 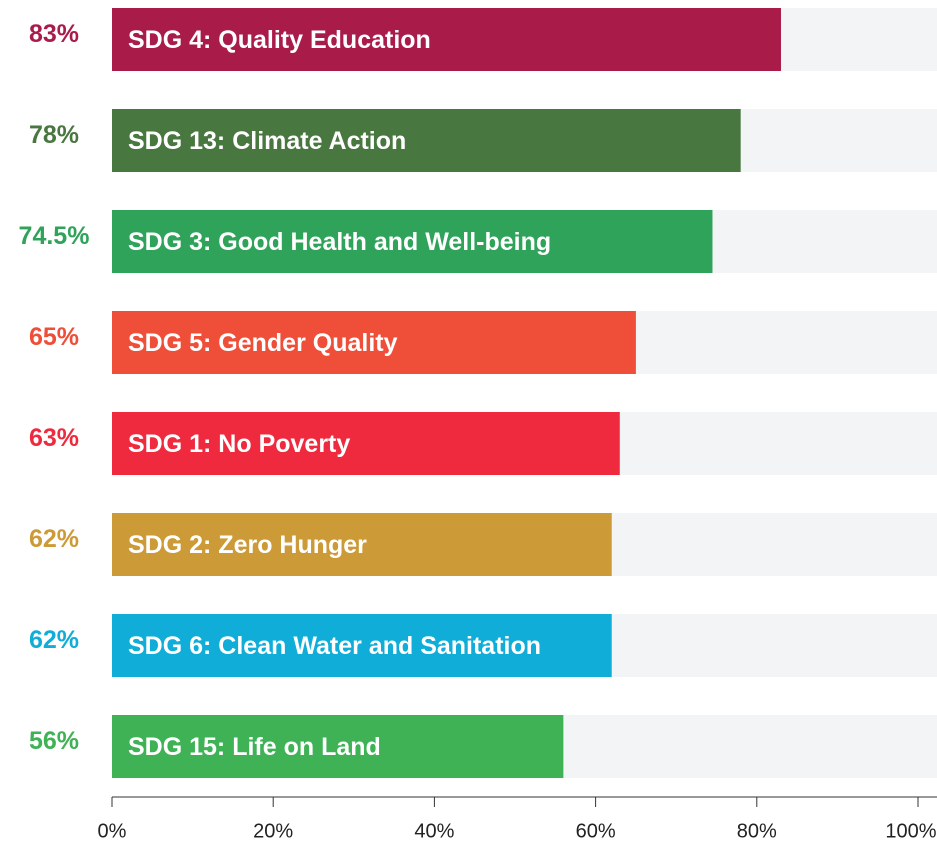 What do you see at coordinates (239, 444) in the screenshot?
I see `bar-label: SDG 1: No Poverty` at bounding box center [239, 444].